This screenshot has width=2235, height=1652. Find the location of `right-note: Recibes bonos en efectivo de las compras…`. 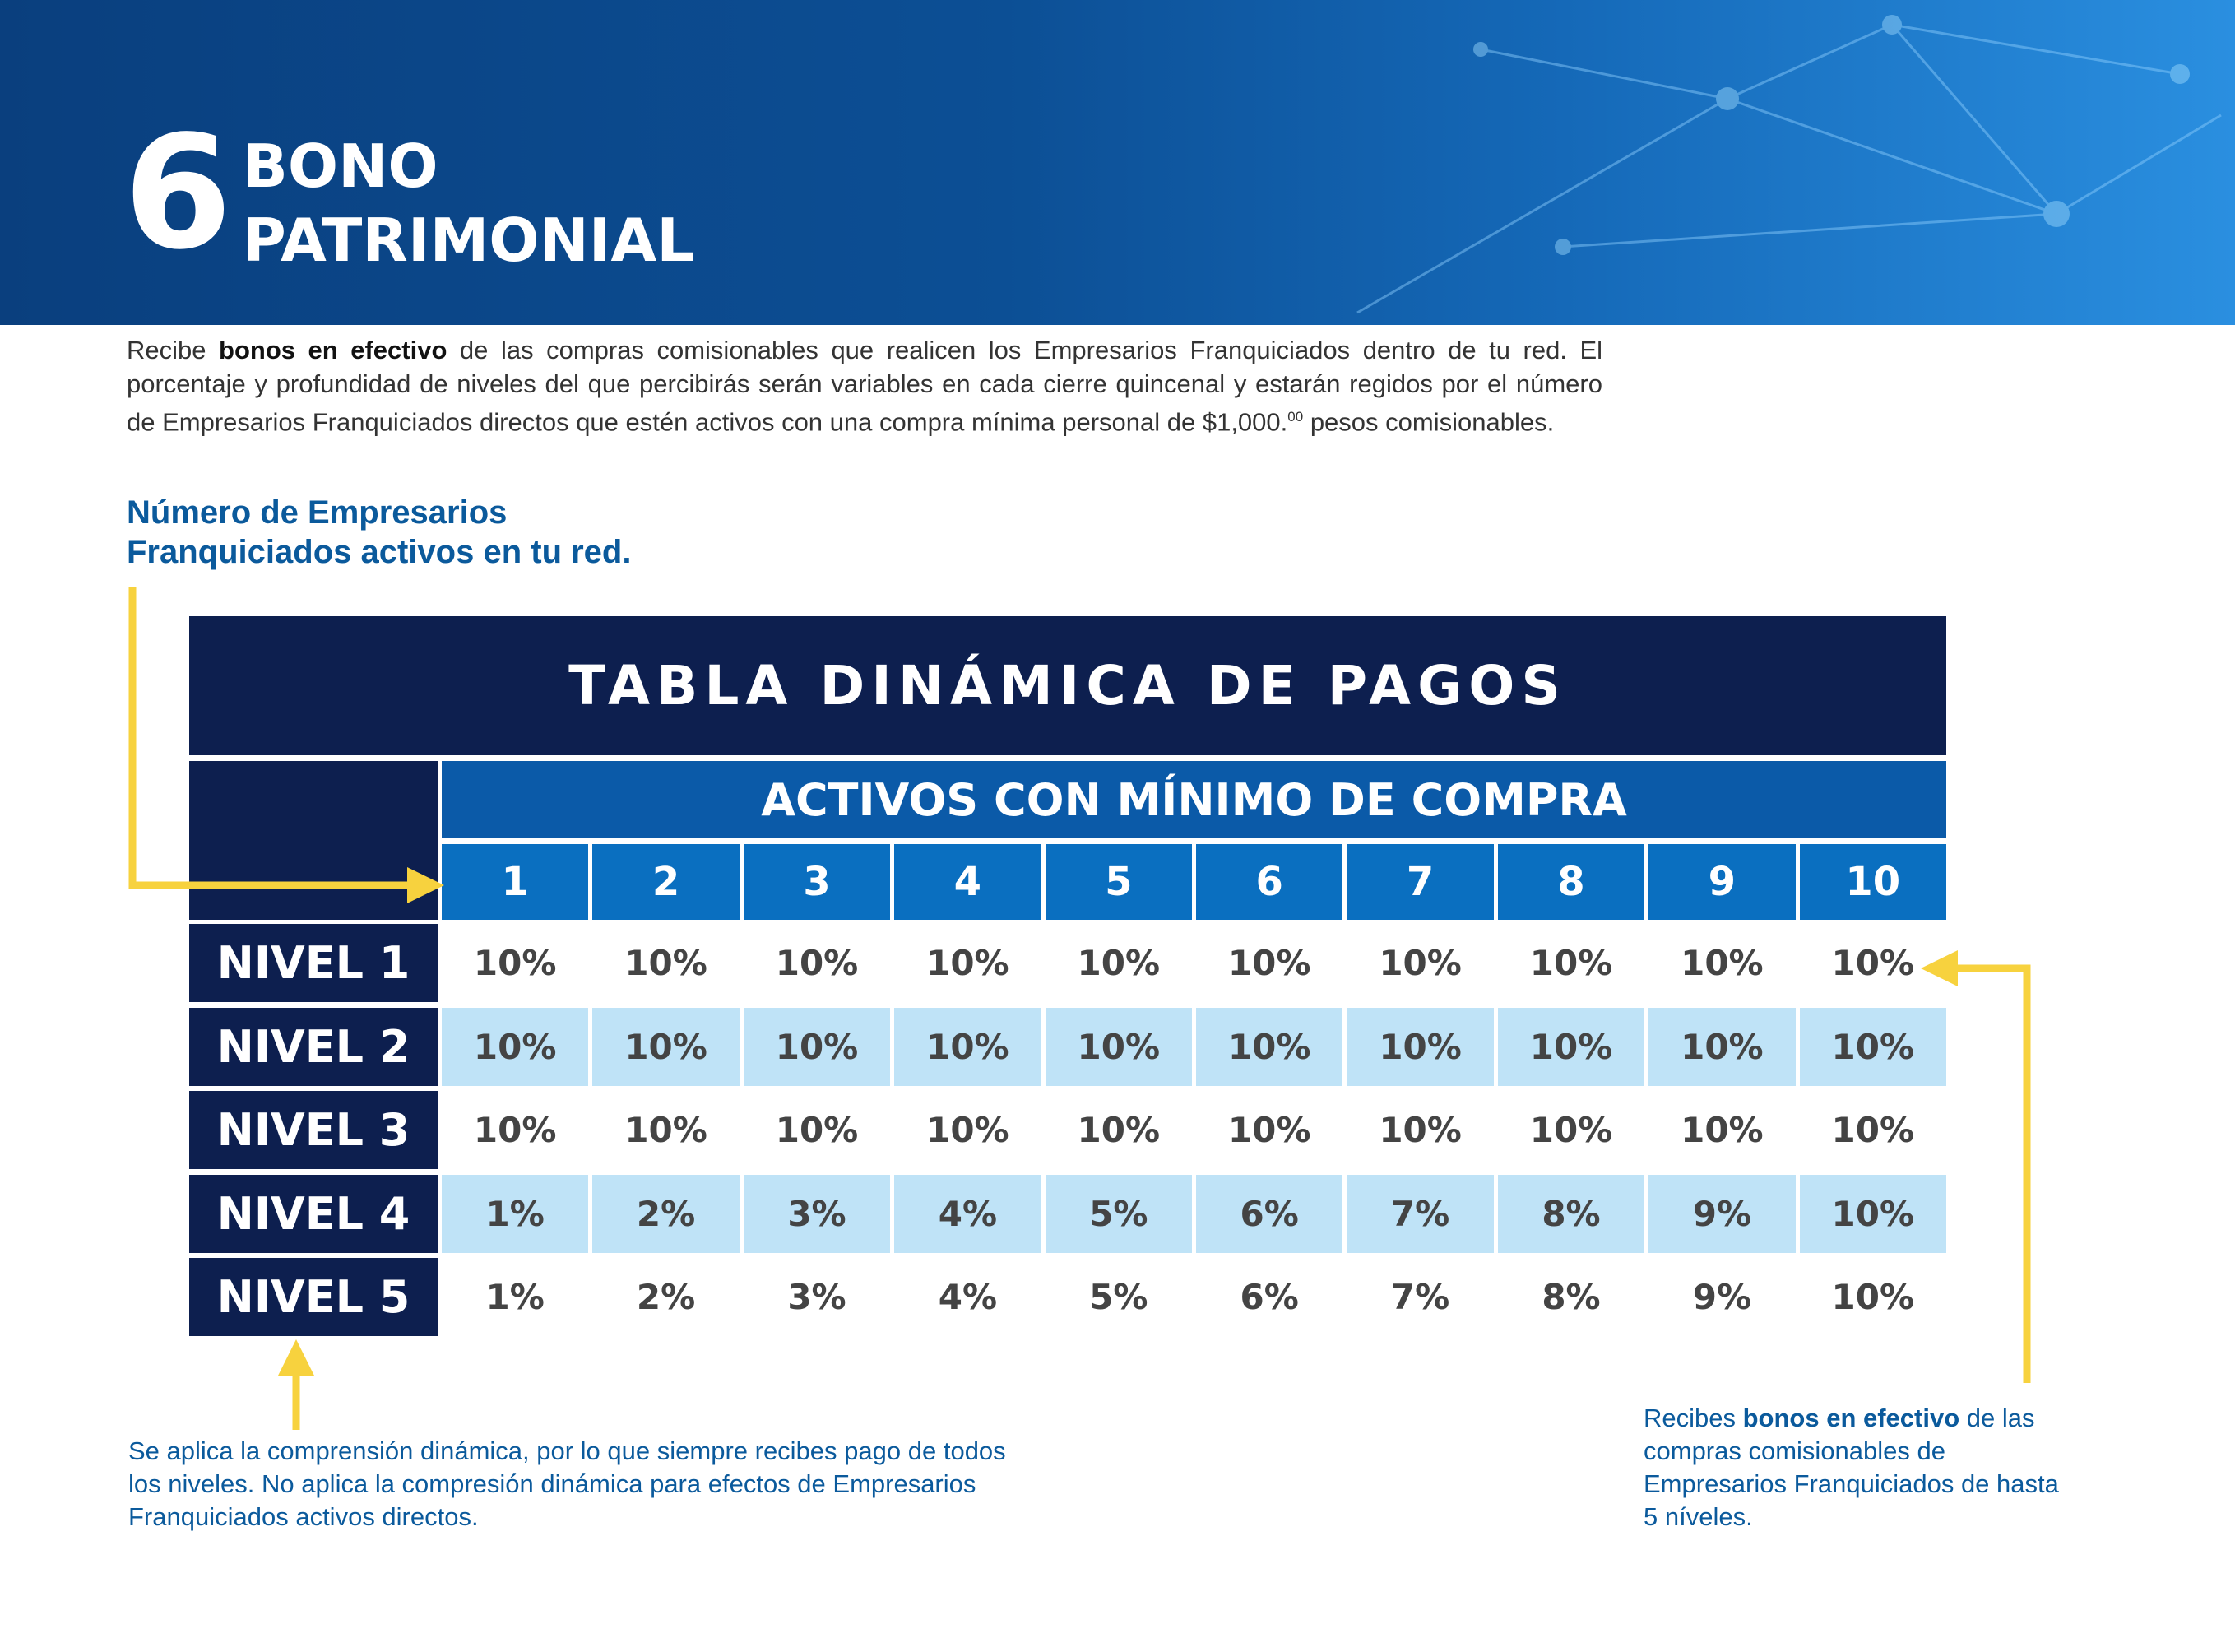

right-note: Recibes bonos en efectivo de las compras… is located at coordinates (1862, 1468).